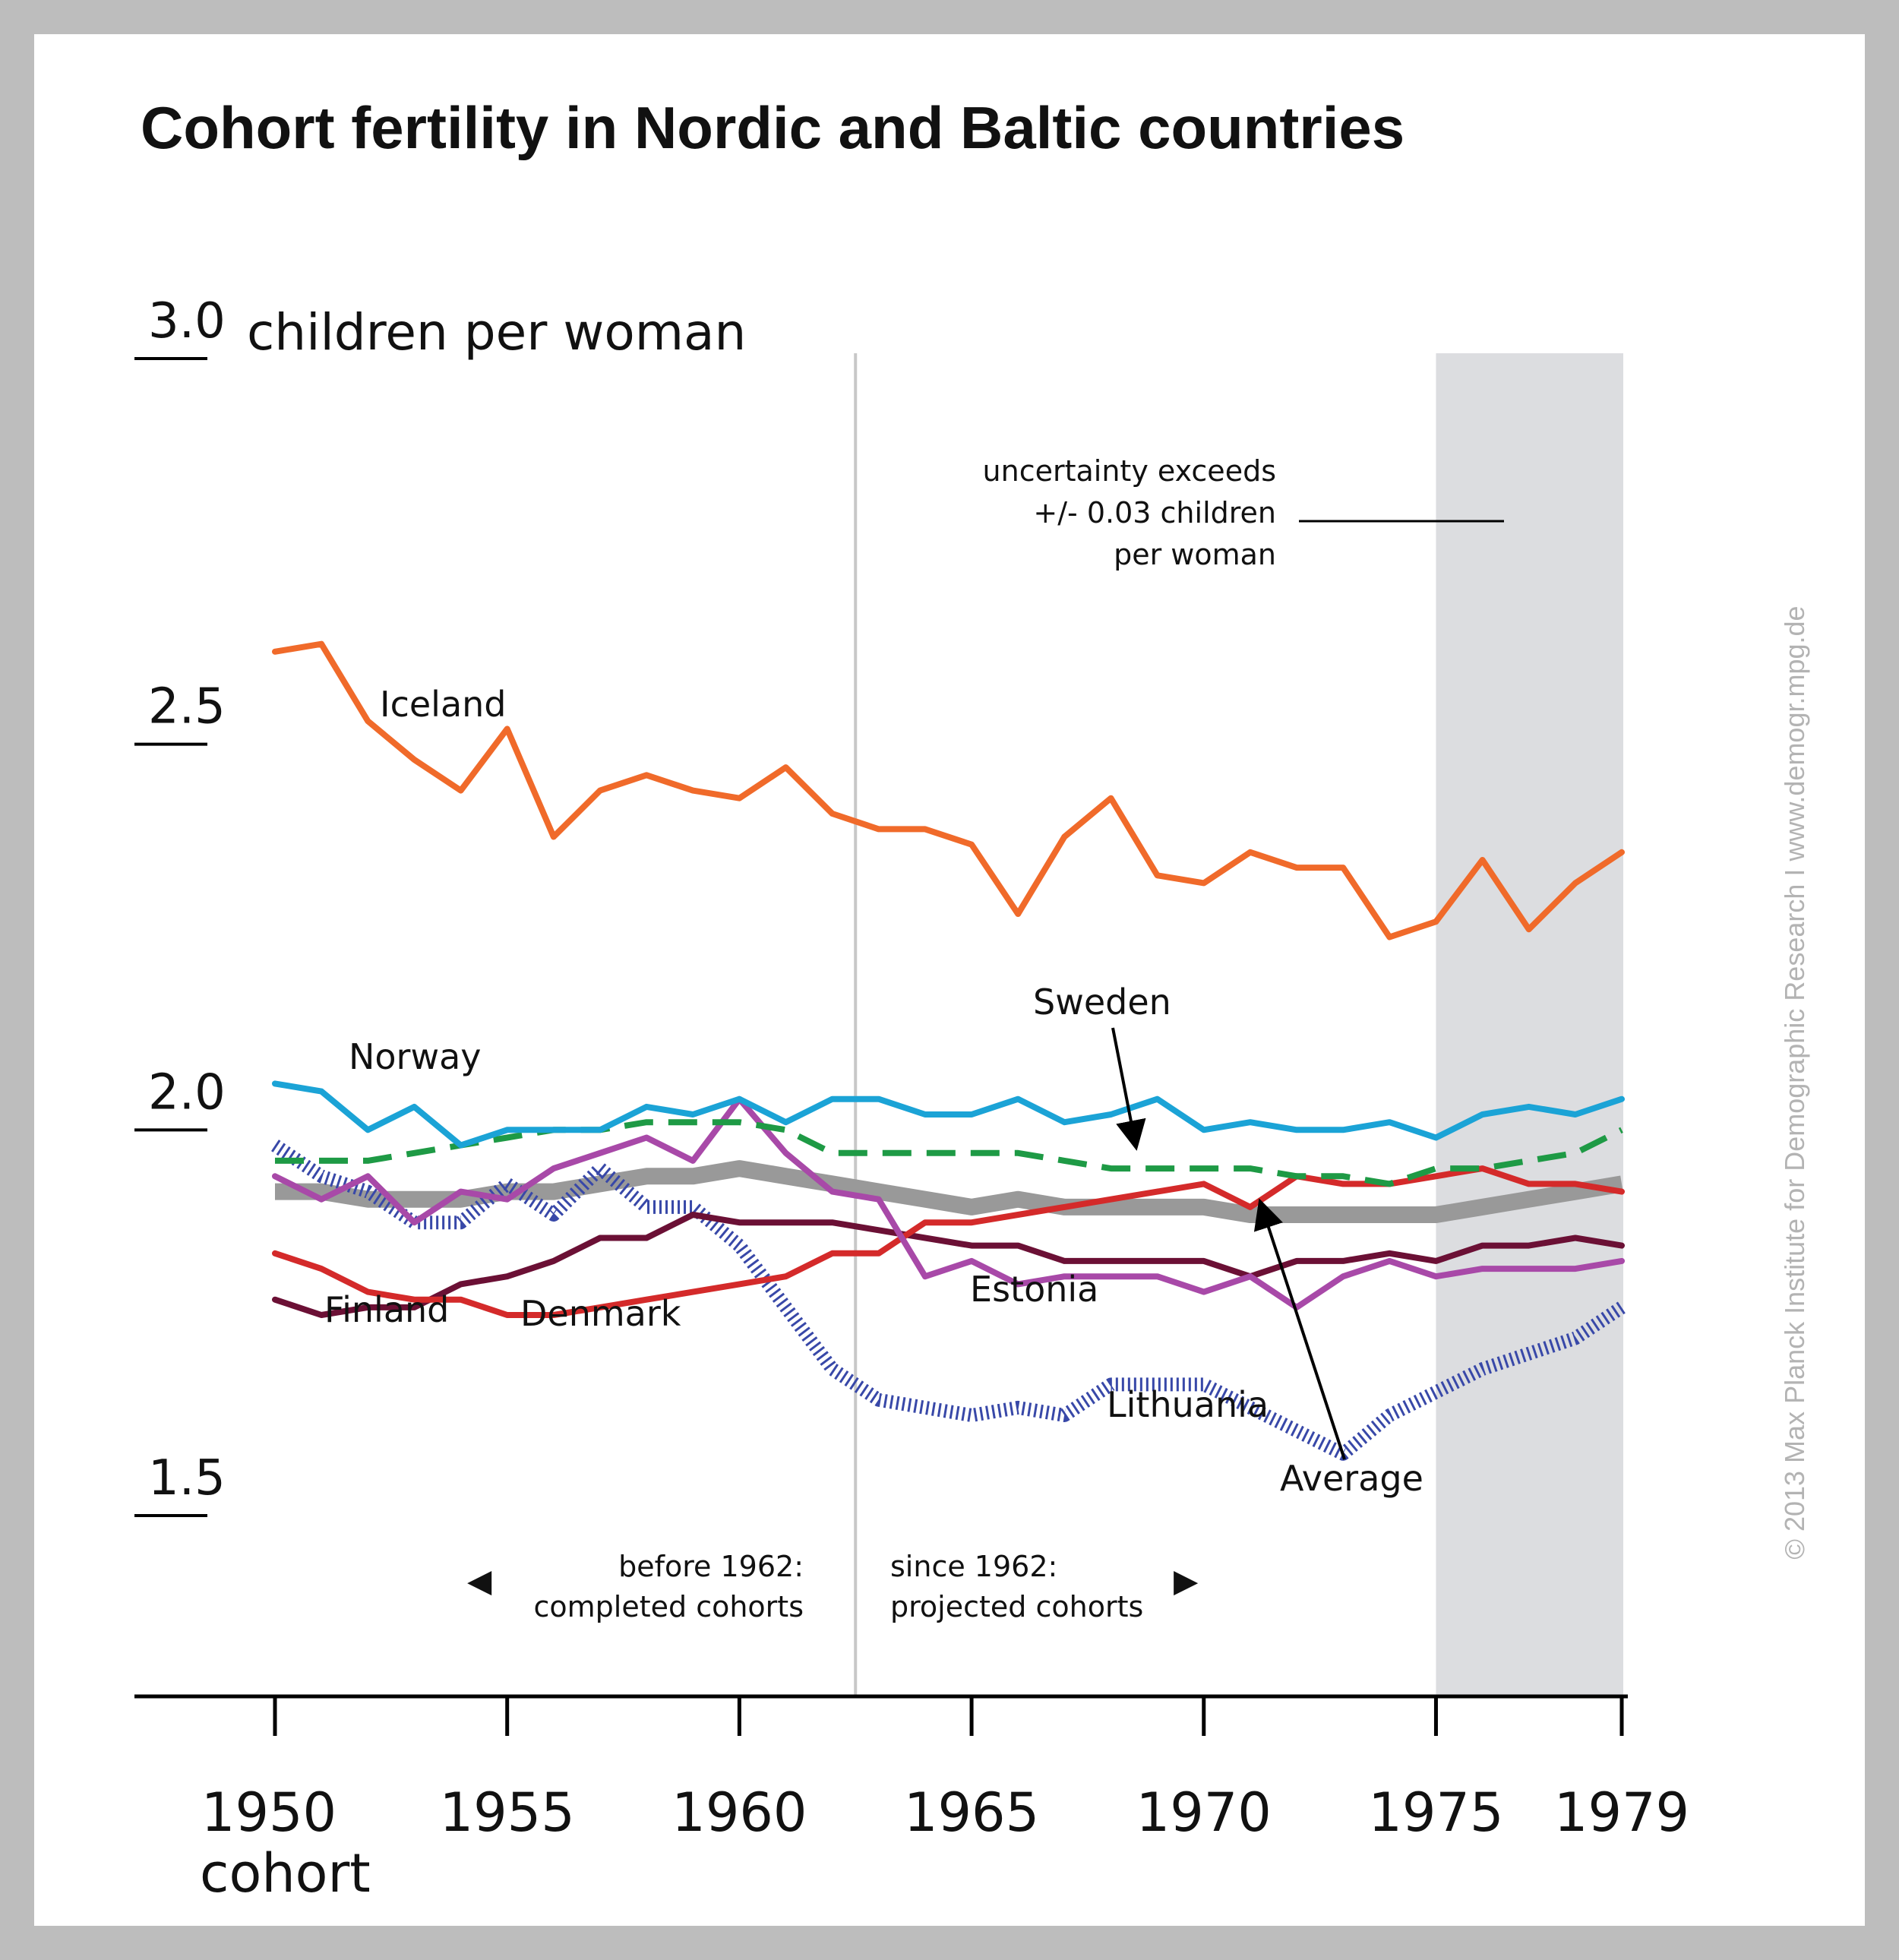  Describe the element at coordinates (443, 704) in the screenshot. I see `label-iceland: Iceland` at that location.